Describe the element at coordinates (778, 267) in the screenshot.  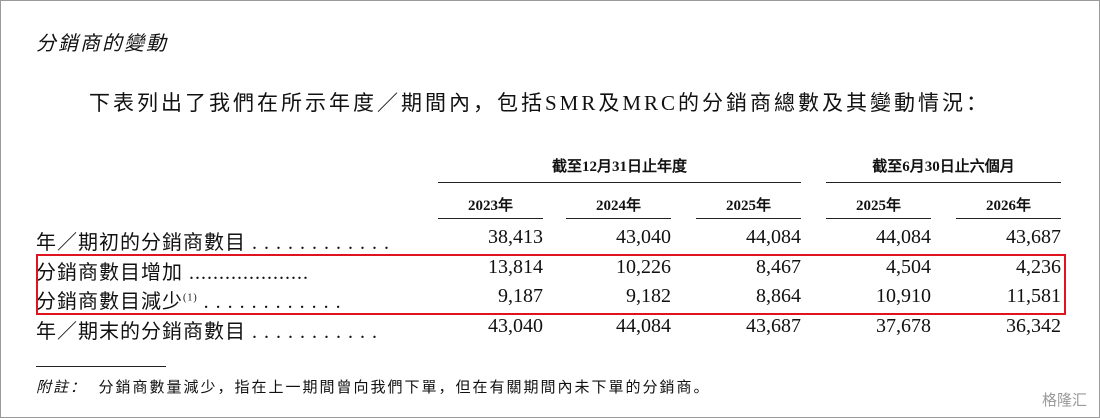
I see `cell-value: 8,467` at that location.